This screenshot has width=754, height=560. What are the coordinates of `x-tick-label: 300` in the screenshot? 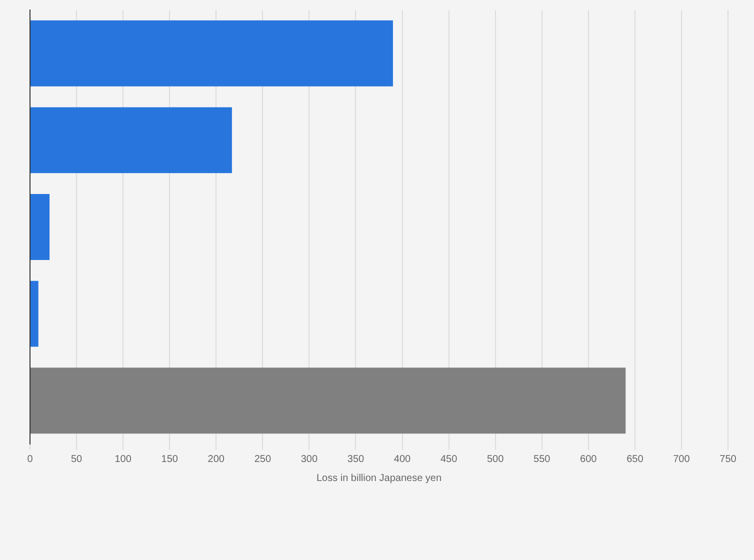 It's located at (309, 459).